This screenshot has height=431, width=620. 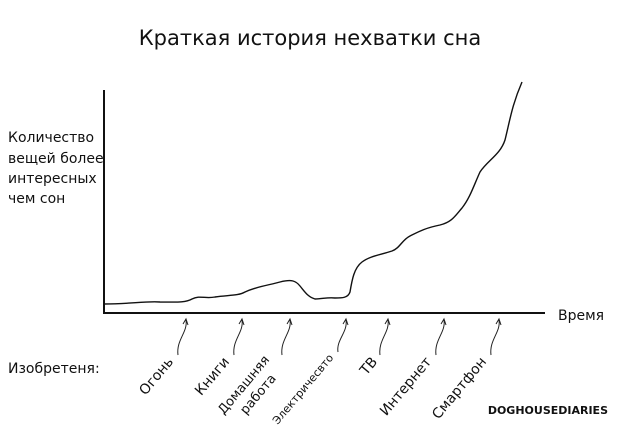 I want to click on invention: Огонь, so click(x=156, y=376).